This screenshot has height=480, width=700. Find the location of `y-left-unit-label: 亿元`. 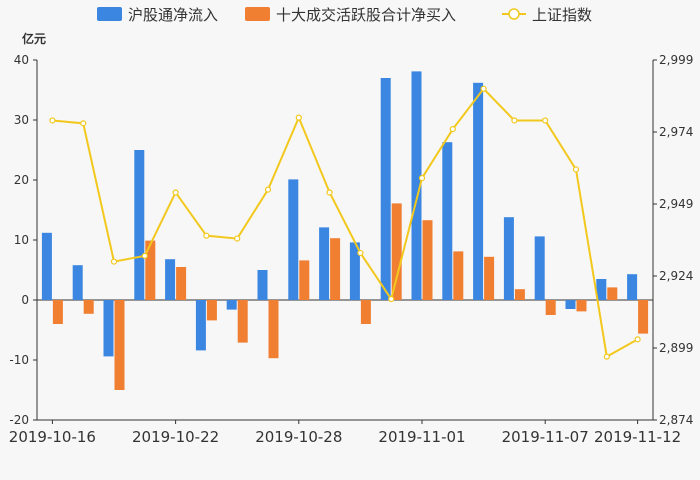

y-left-unit-label: 亿元 is located at coordinates (34, 38).